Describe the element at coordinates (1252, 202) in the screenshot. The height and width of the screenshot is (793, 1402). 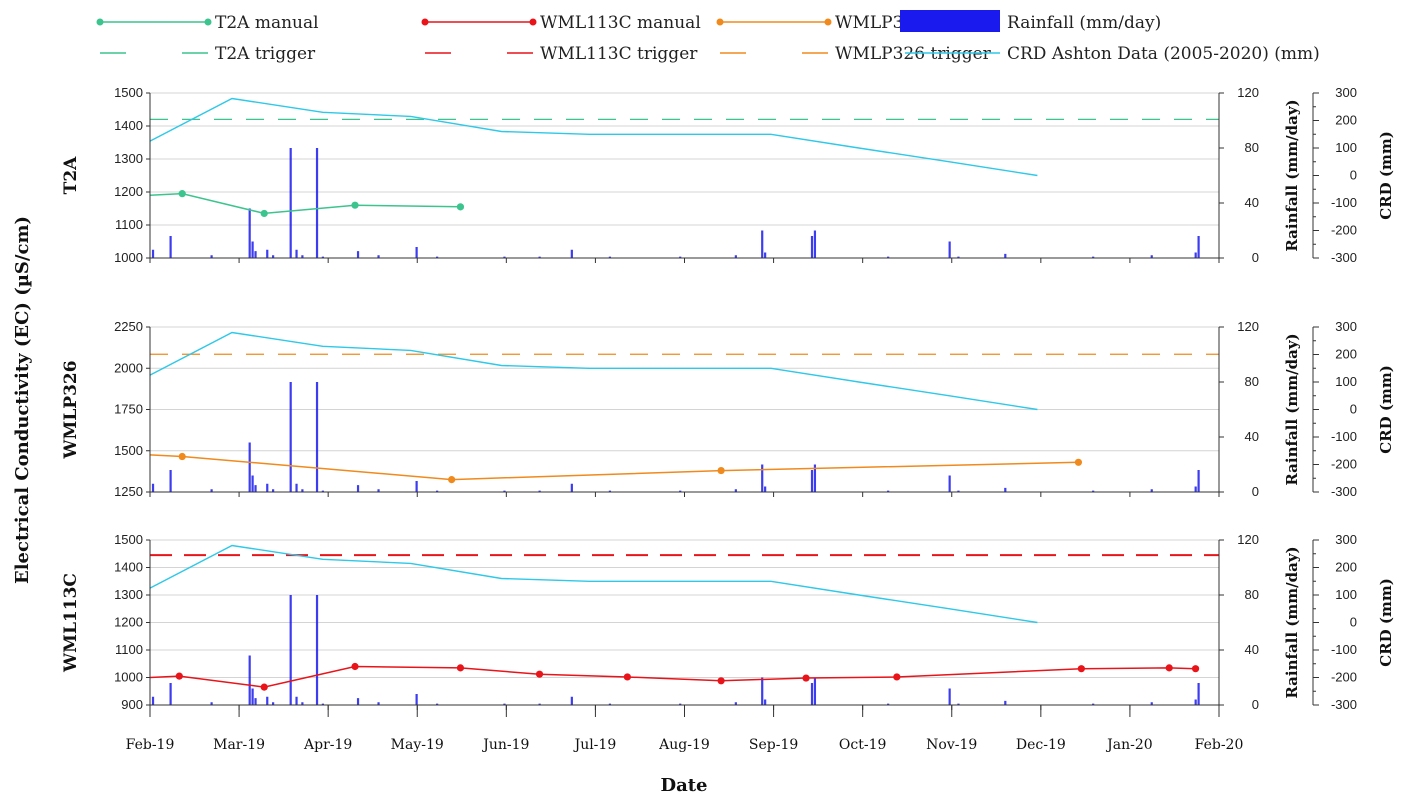
I see `rain-tick-label-t2a: 40` at that location.